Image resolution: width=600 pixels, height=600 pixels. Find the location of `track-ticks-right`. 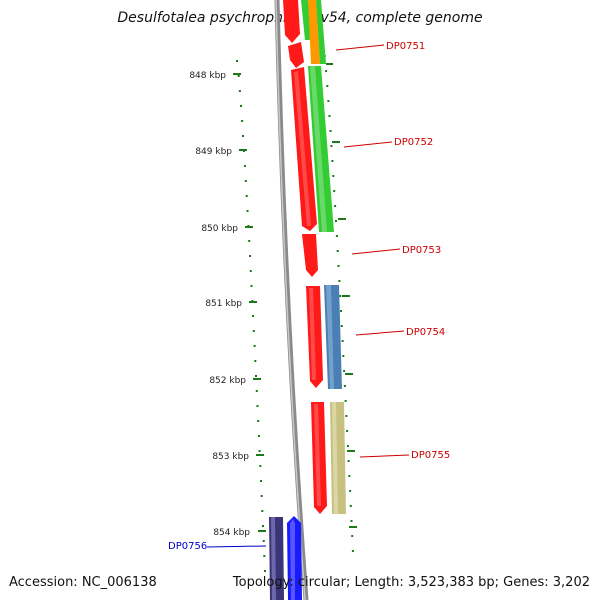

track-ticks-right is located at coordinates (341, 295).